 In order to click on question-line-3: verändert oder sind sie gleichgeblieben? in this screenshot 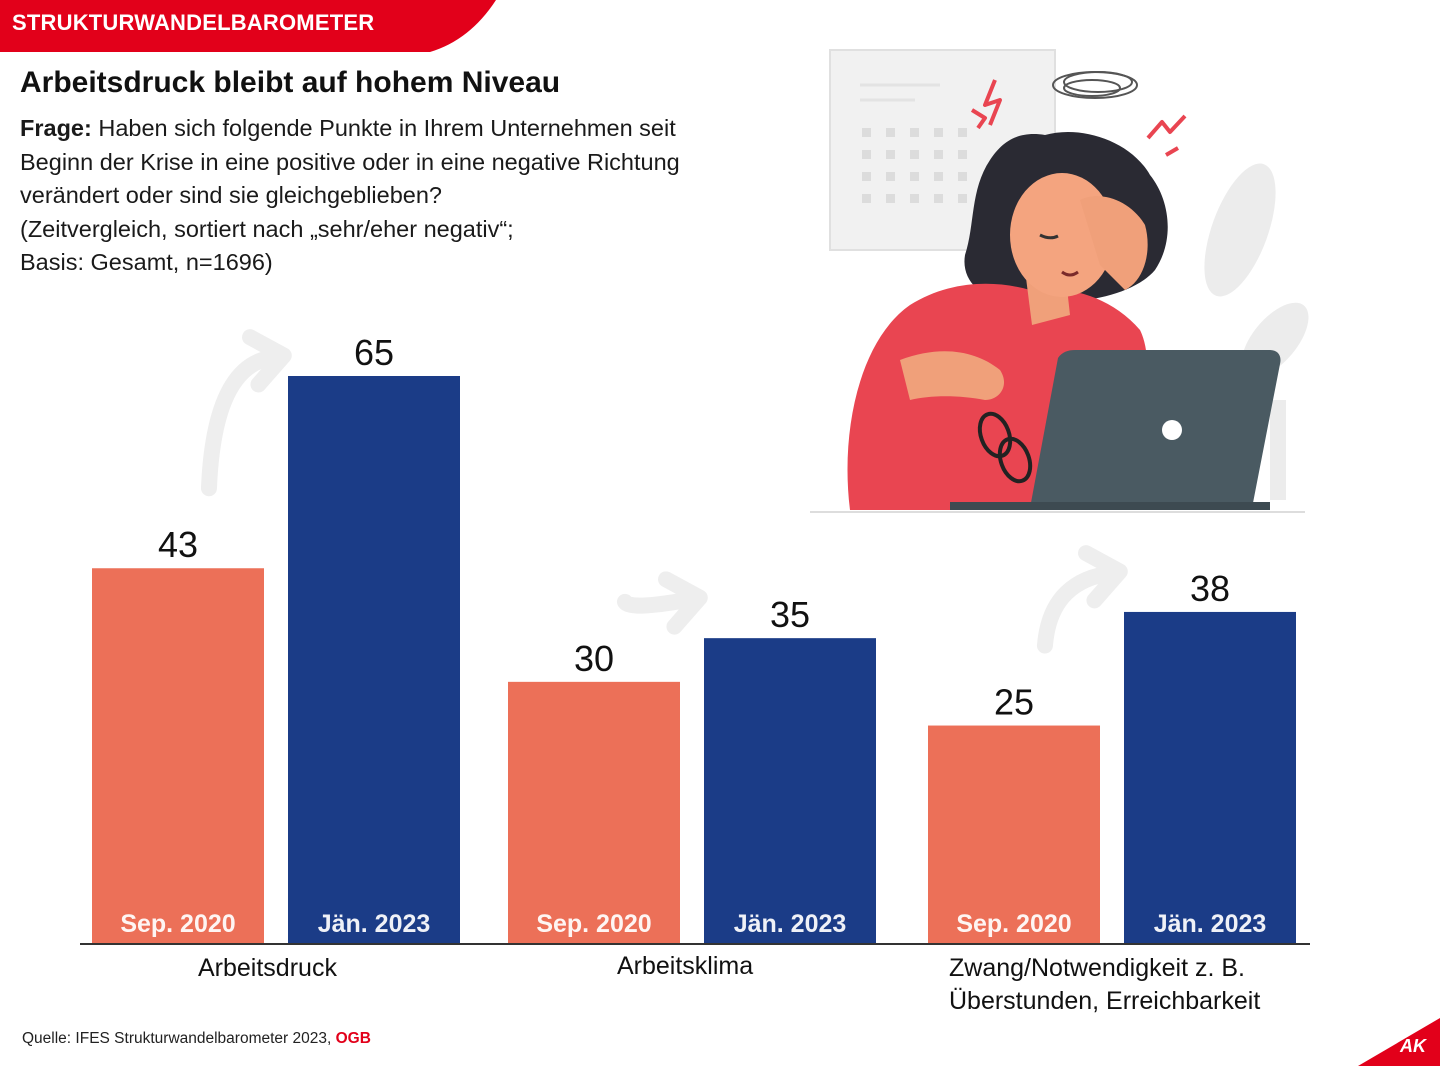, I will do `click(231, 195)`.